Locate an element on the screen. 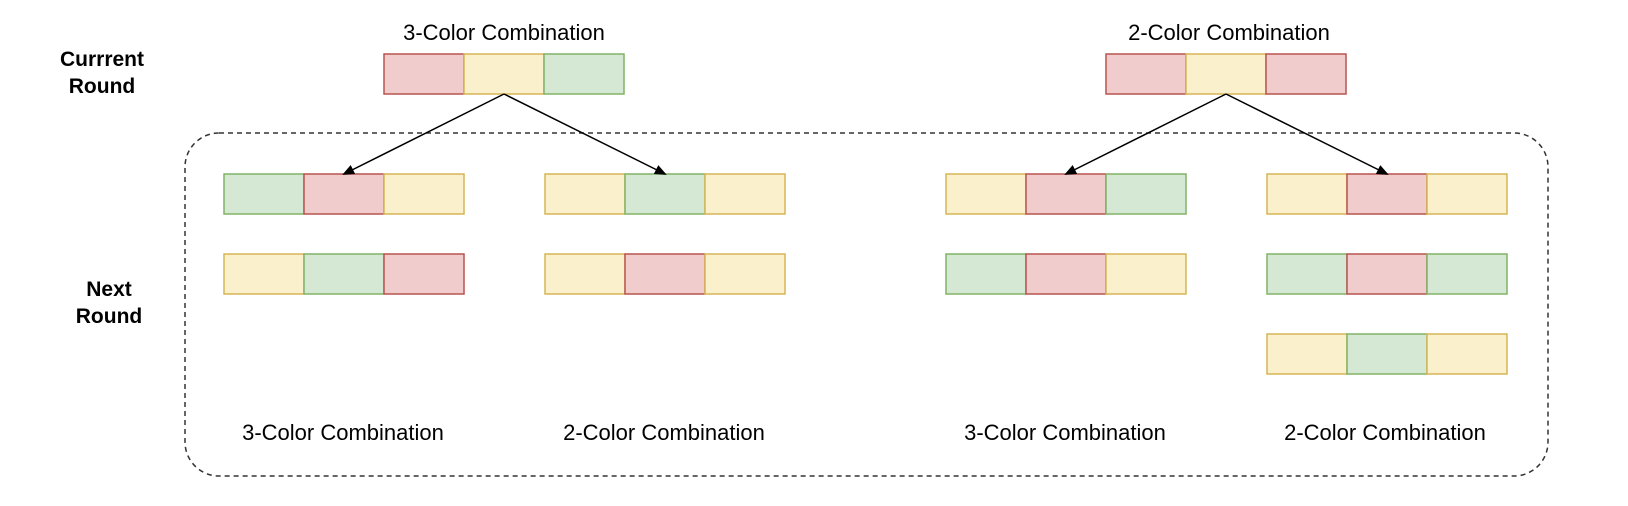 Image resolution: width=1628 pixels, height=506 pixels. next-group-caption-1: 3-Color Combination is located at coordinates (343, 432).